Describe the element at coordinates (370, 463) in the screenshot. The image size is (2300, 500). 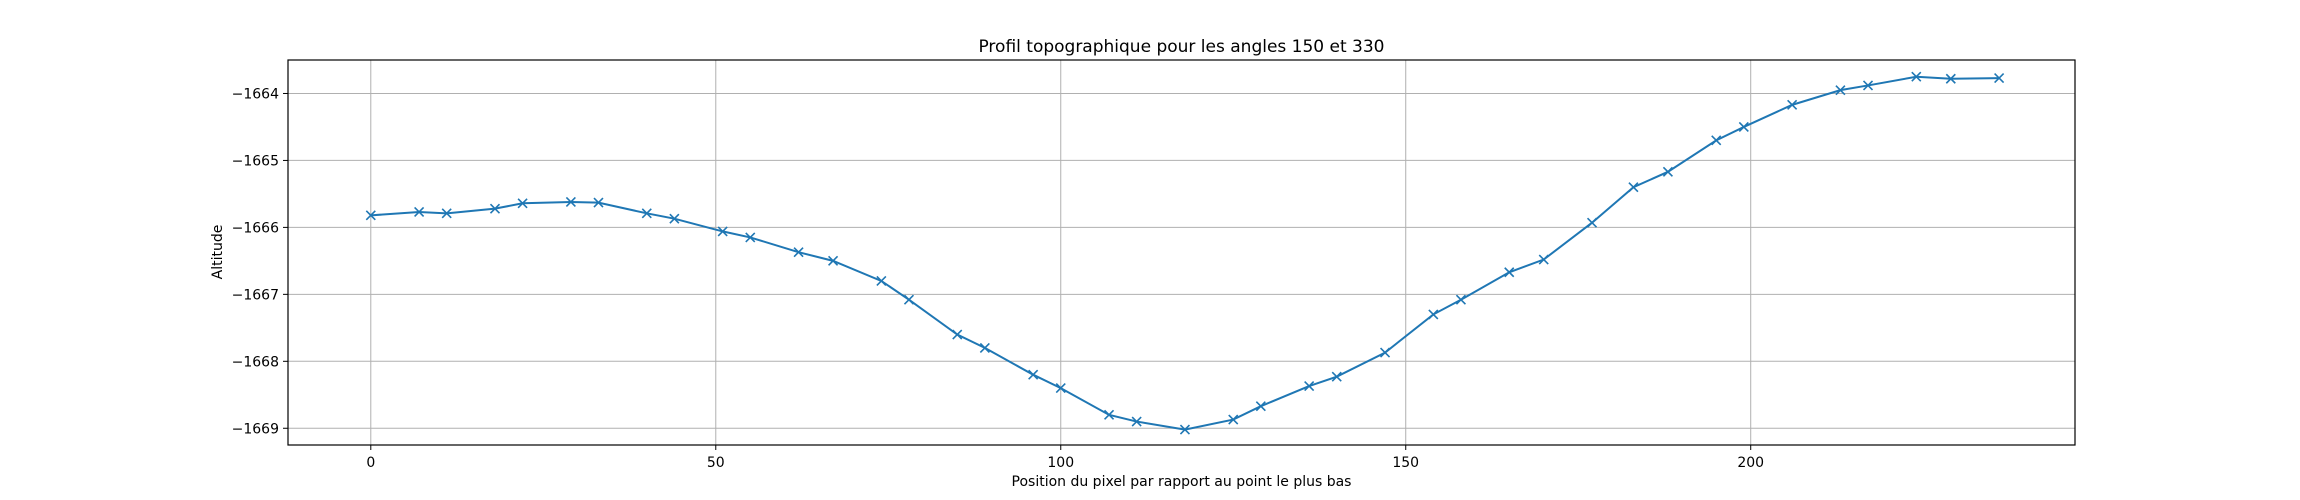
I see `x-tick-label: 0` at that location.